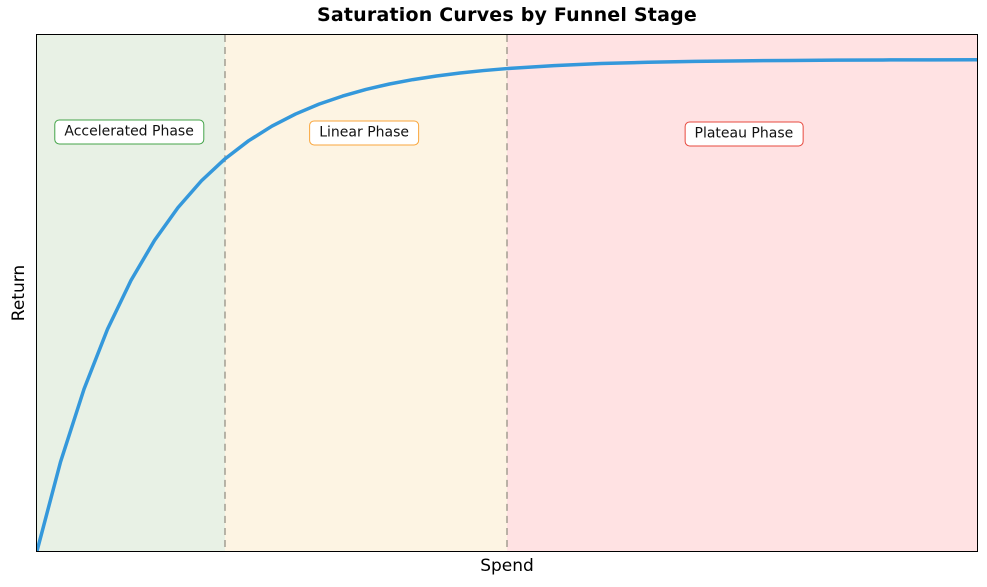 This screenshot has width=987, height=587. I want to click on phase-label-linear: Linear Phase, so click(364, 133).